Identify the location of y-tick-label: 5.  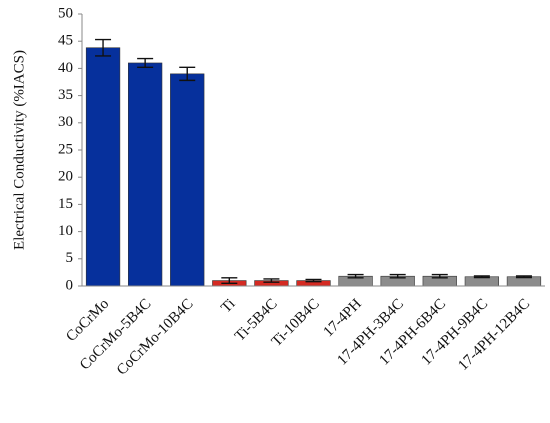
(70, 258).